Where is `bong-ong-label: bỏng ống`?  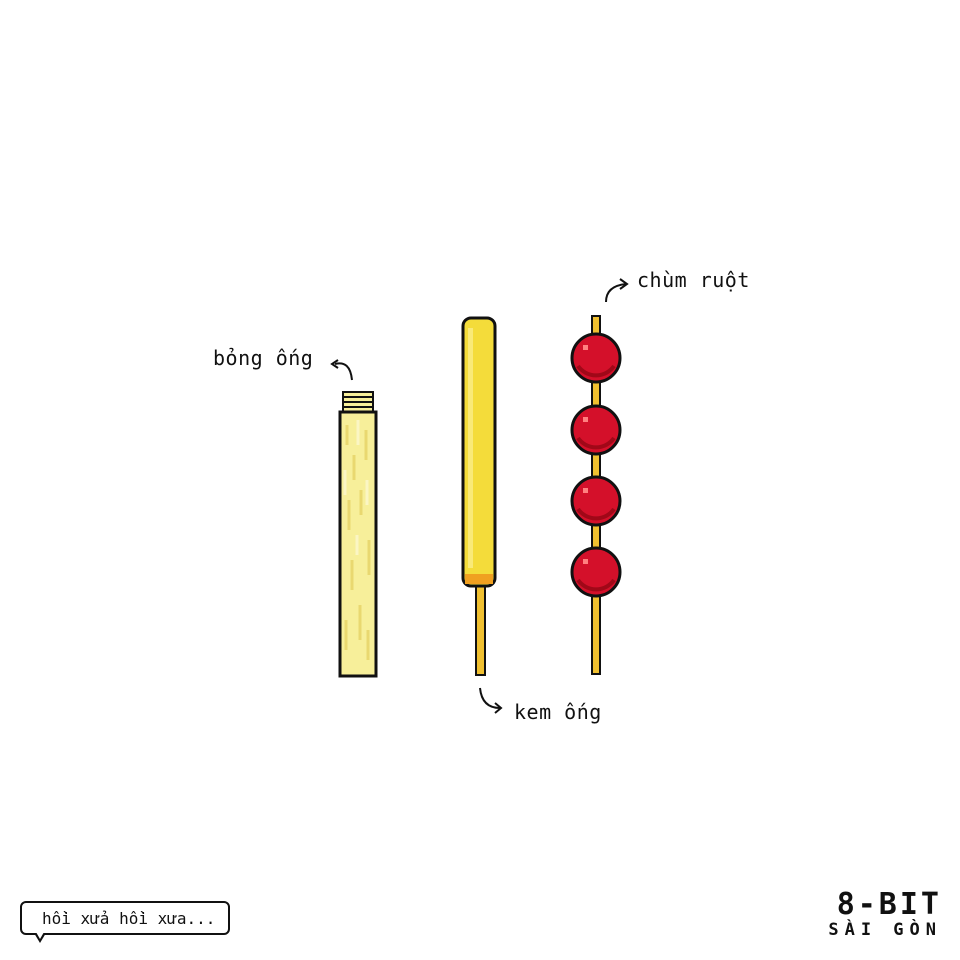
bong-ong-label: bỏng ống is located at coordinates (263, 358).